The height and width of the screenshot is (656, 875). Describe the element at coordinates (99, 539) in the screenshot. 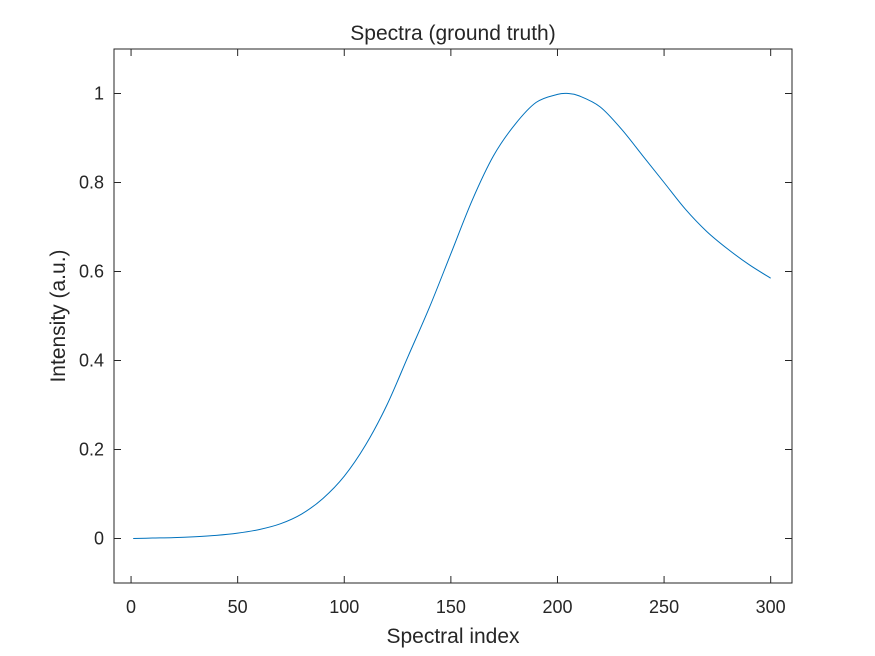

I see `y-tick-label: 0` at that location.